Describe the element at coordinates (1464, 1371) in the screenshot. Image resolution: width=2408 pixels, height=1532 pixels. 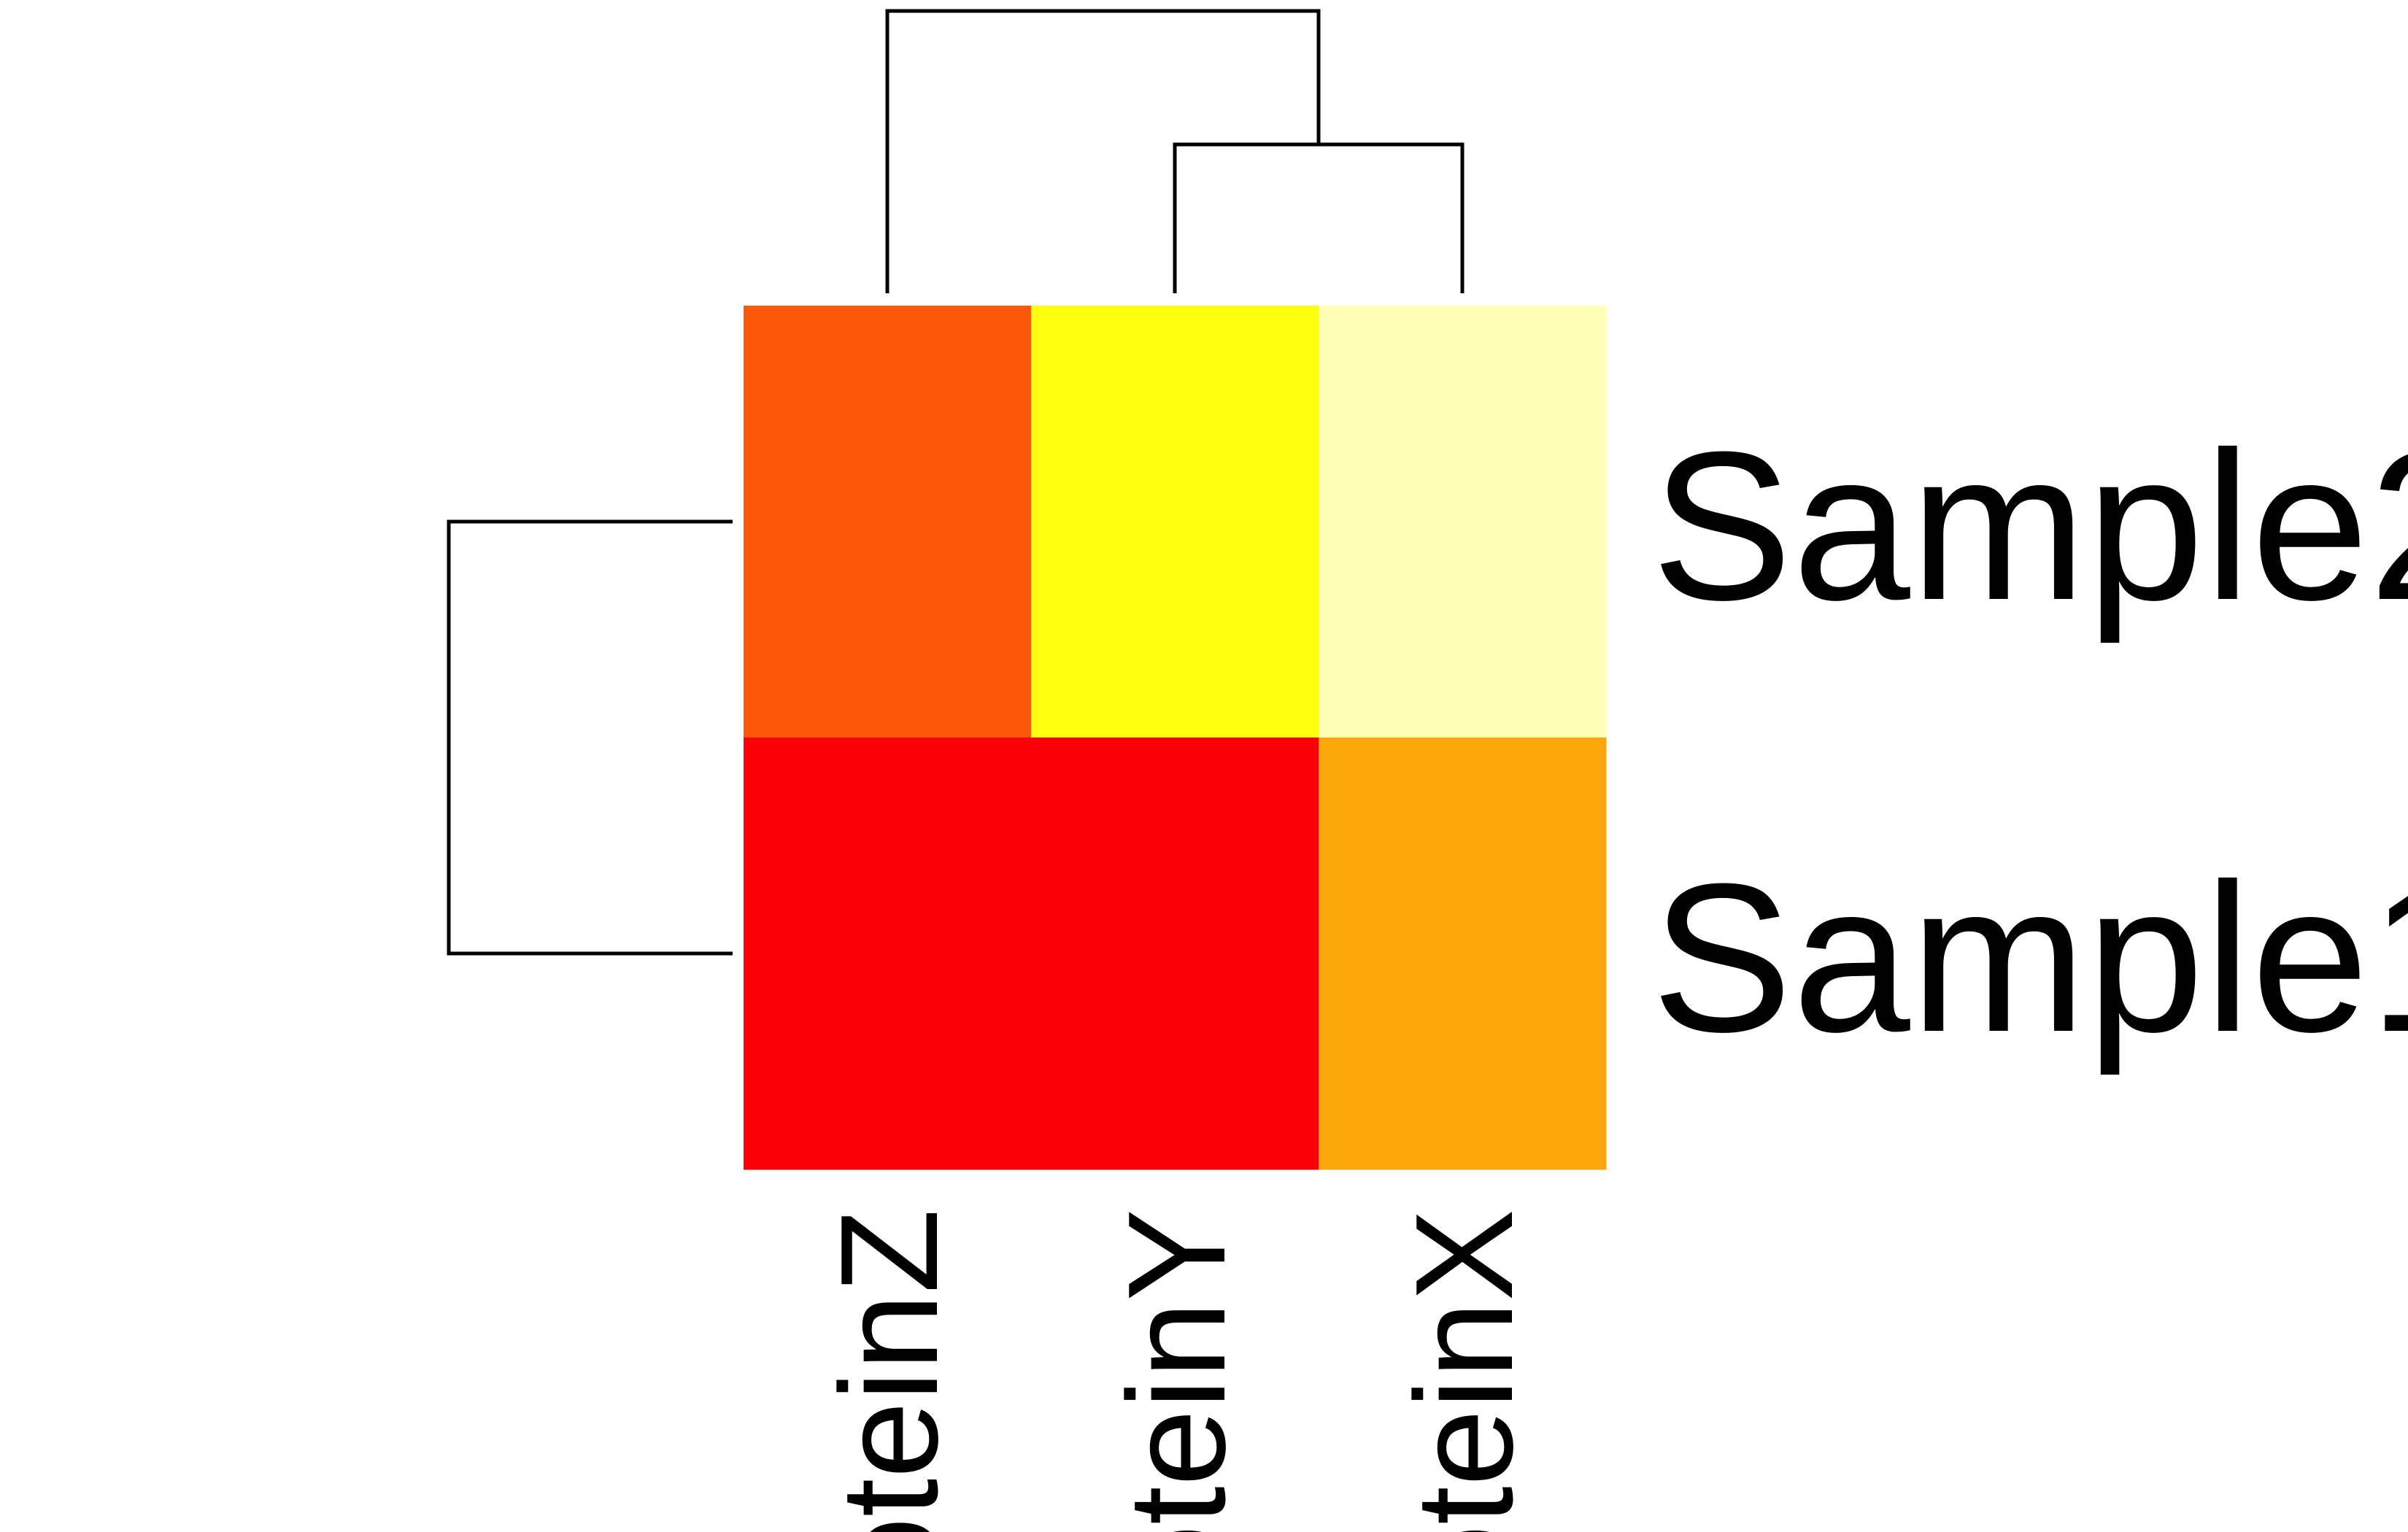
I see `column-label: ProteinX` at that location.